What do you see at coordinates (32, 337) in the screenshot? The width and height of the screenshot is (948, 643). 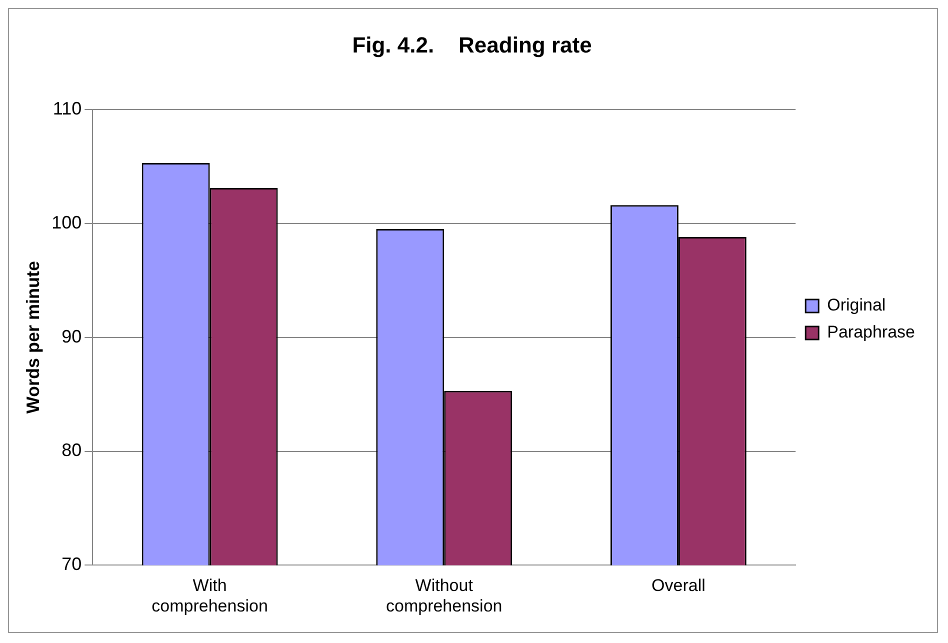 I see `y-axis-title: Words per minute` at bounding box center [32, 337].